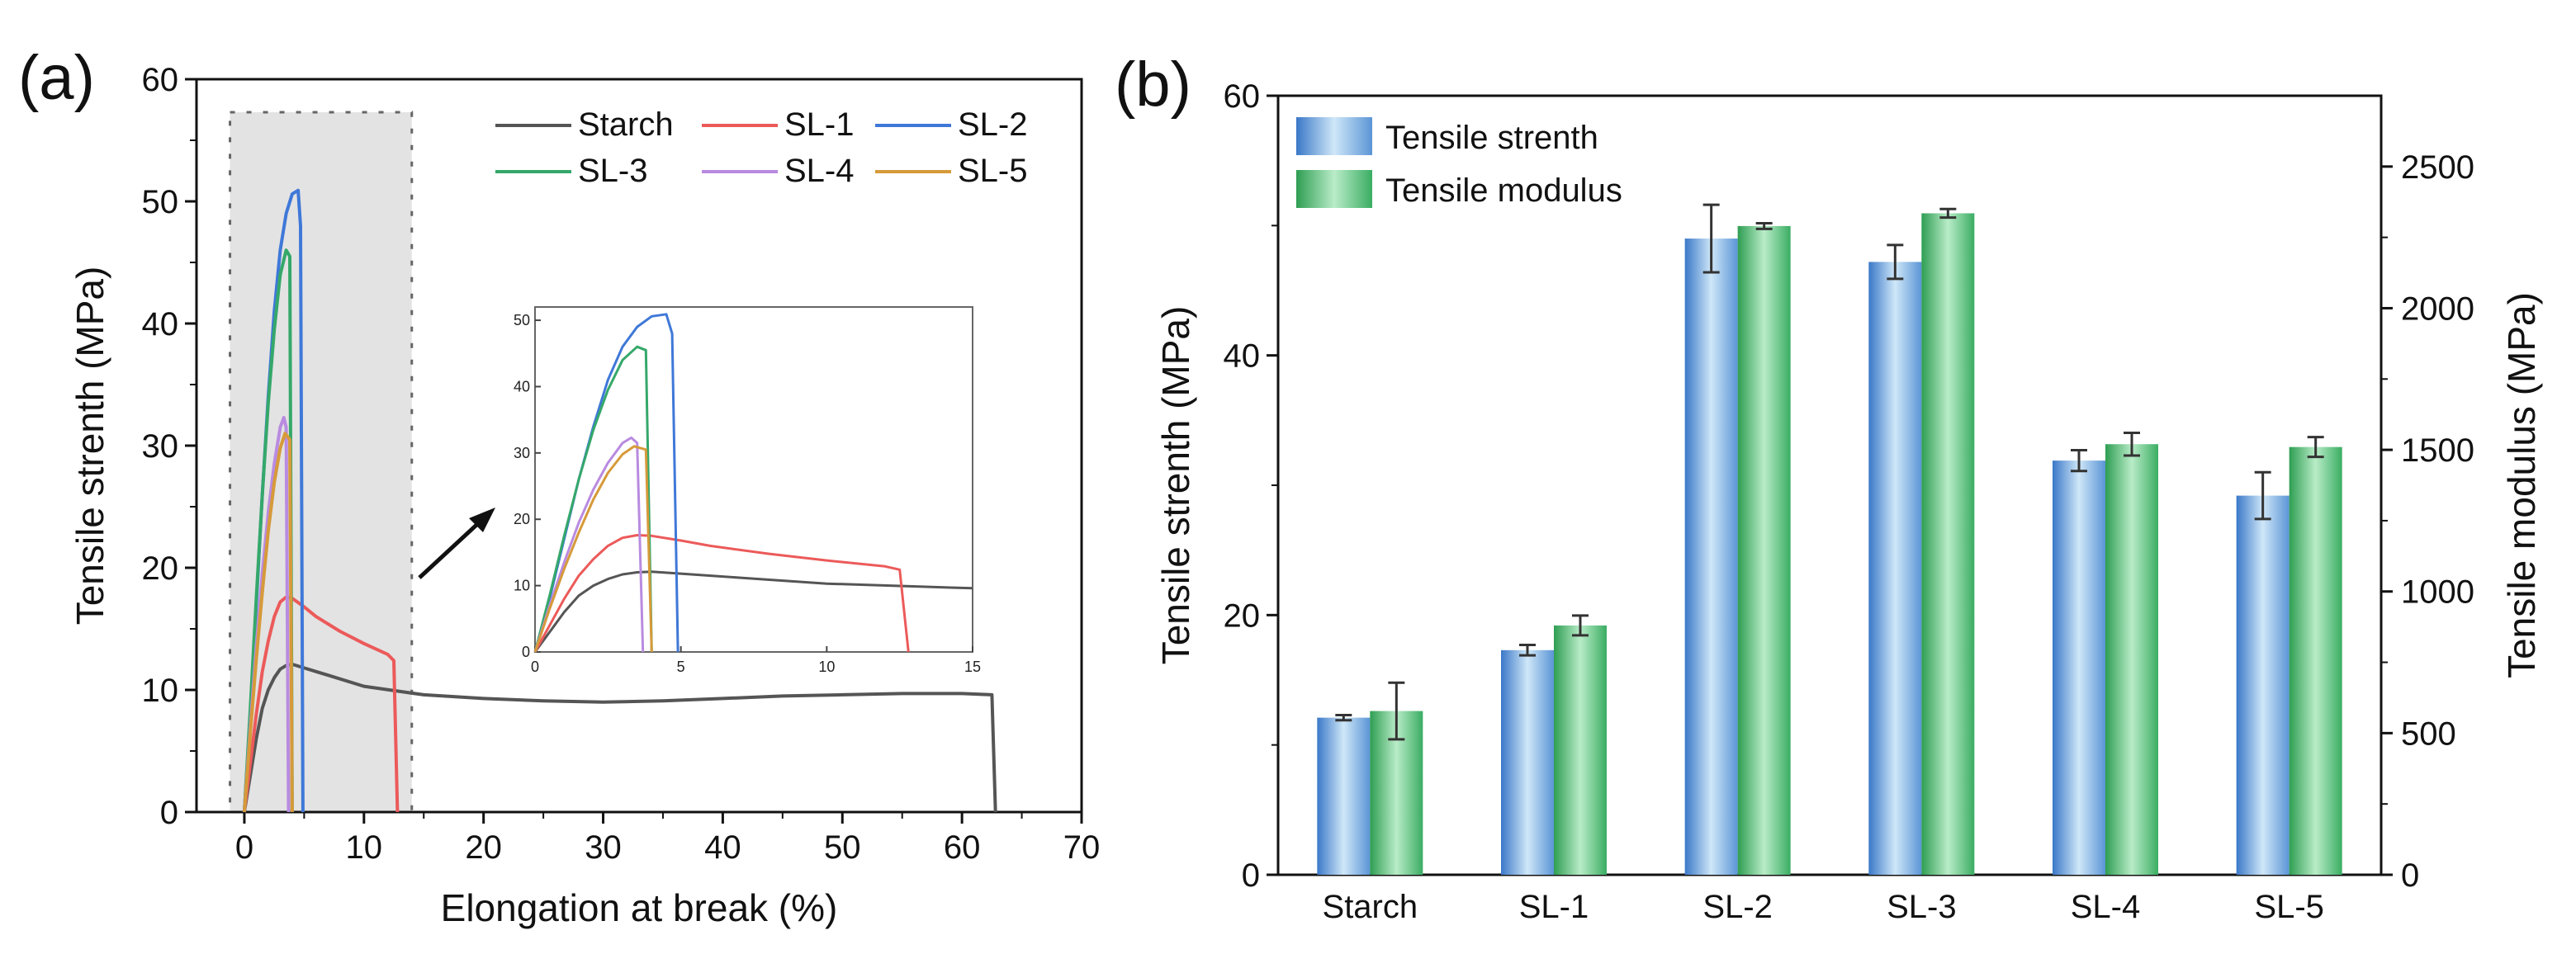 The height and width of the screenshot is (954, 2576). Describe the element at coordinates (1370, 907) in the screenshot. I see `category-label: Starch` at that location.